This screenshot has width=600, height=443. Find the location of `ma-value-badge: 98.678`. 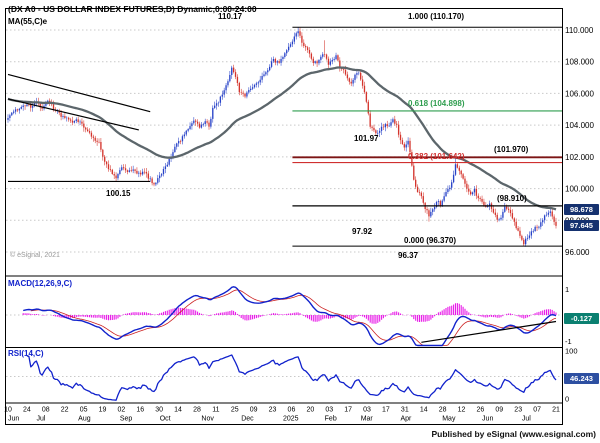

ma-value-badge: 98.678 is located at coordinates (581, 209).